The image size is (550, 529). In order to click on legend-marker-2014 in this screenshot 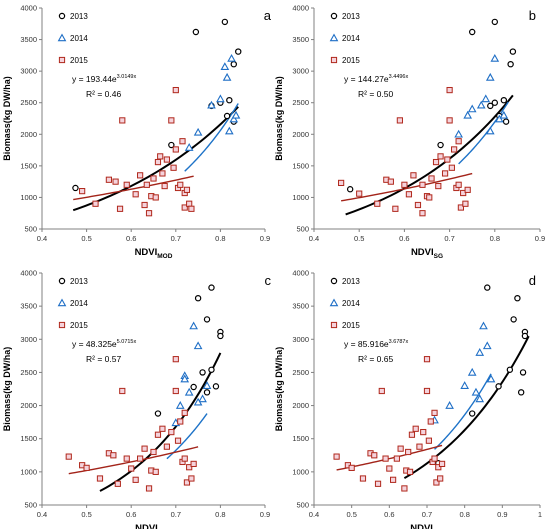, I will do `click(334, 37)`.